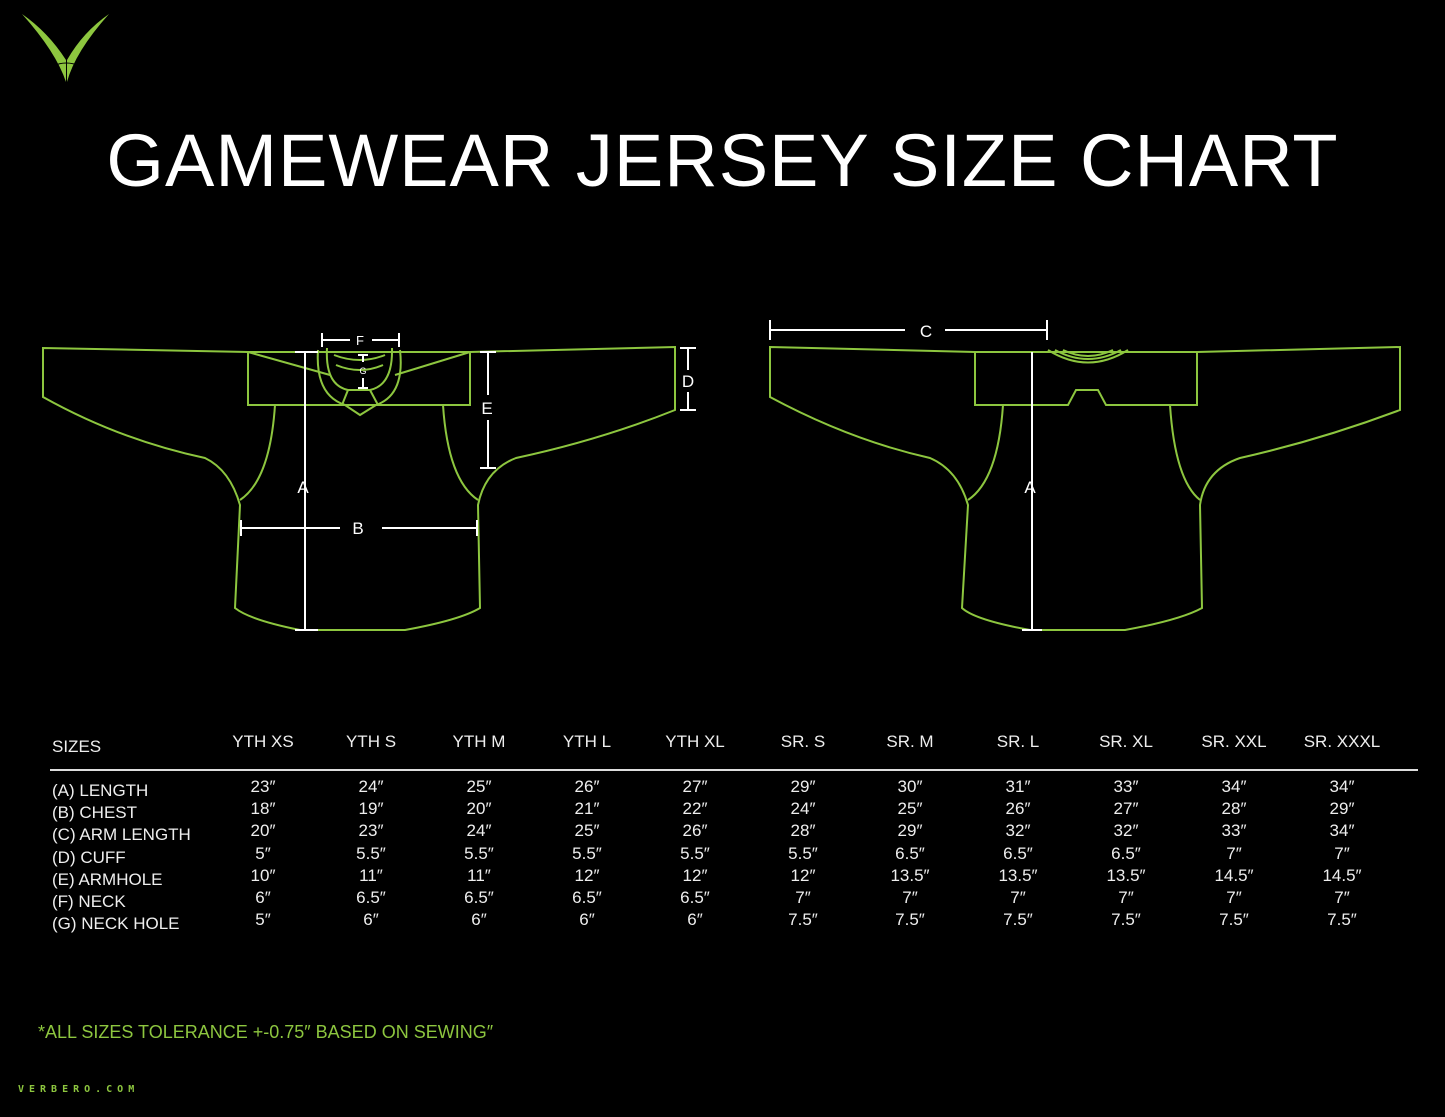 This screenshot has height=1117, width=1445. Describe the element at coordinates (486, 408) in the screenshot. I see `label-e: E` at that location.